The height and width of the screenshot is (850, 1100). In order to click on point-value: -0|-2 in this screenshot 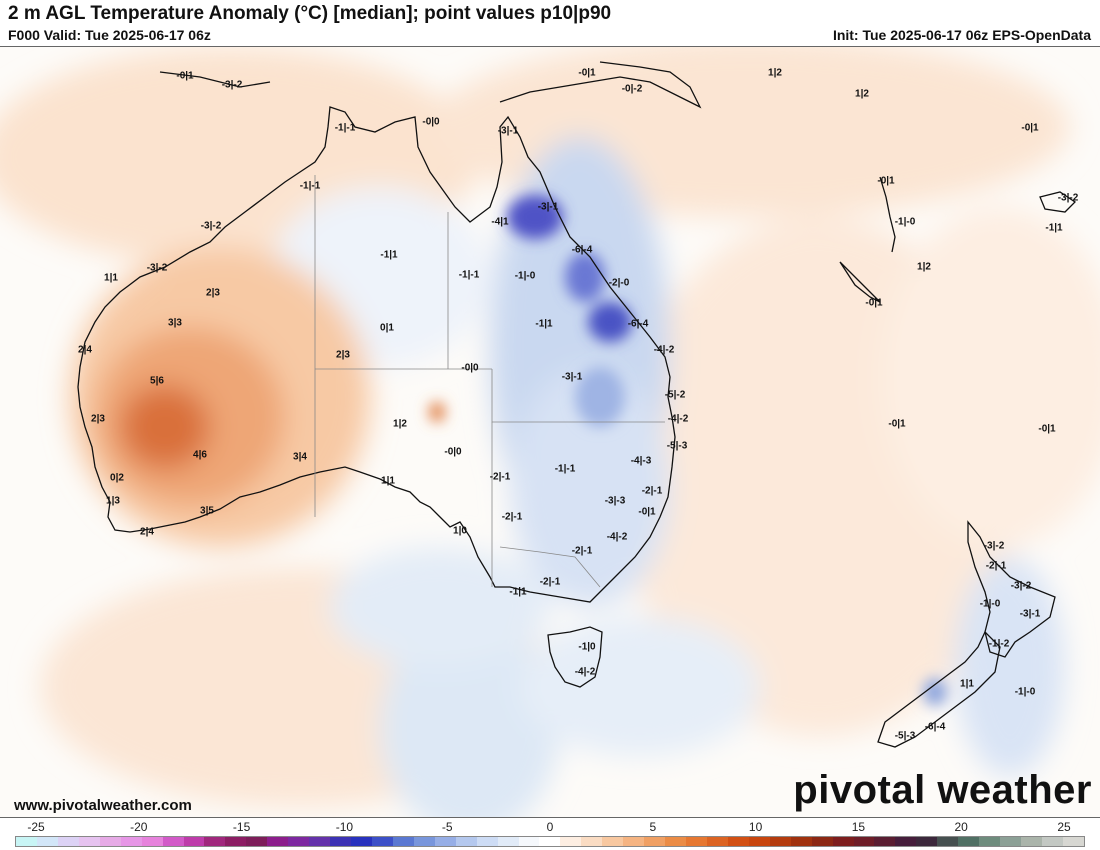, I will do `click(632, 89)`.